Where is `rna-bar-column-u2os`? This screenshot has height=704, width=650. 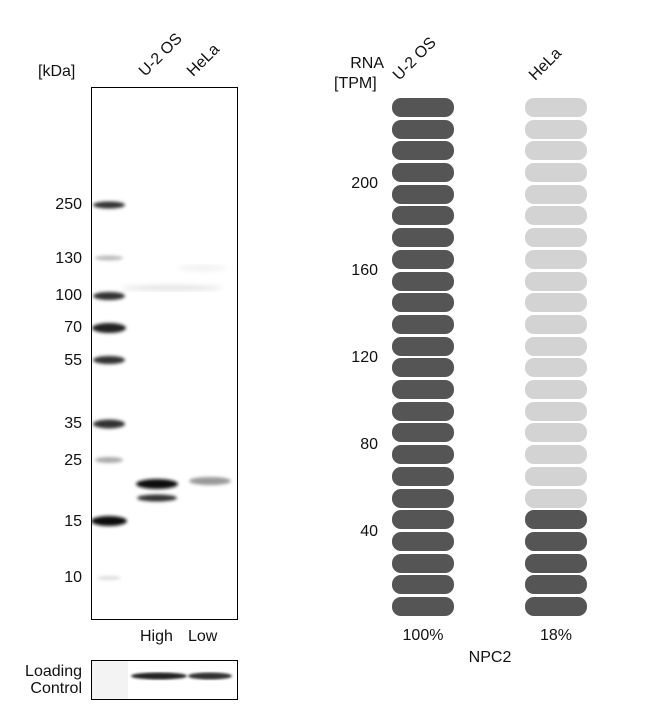 rna-bar-column-u2os is located at coordinates (423, 356).